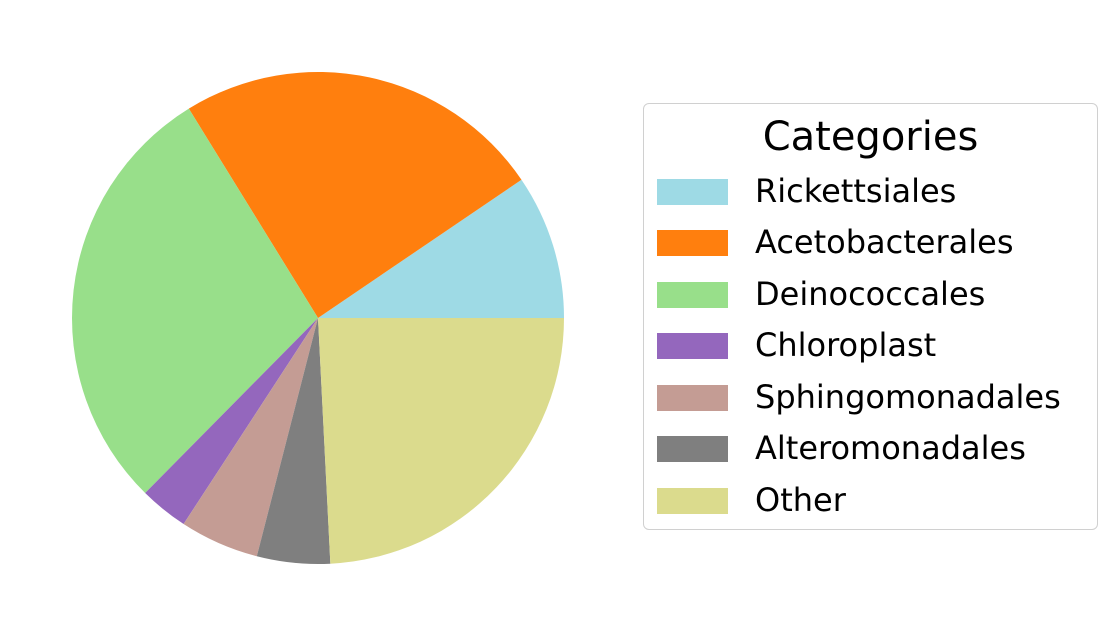 This screenshot has width=1109, height=636. What do you see at coordinates (441, 248) in the screenshot?
I see `pie-slice-rickettsiales` at bounding box center [441, 248].